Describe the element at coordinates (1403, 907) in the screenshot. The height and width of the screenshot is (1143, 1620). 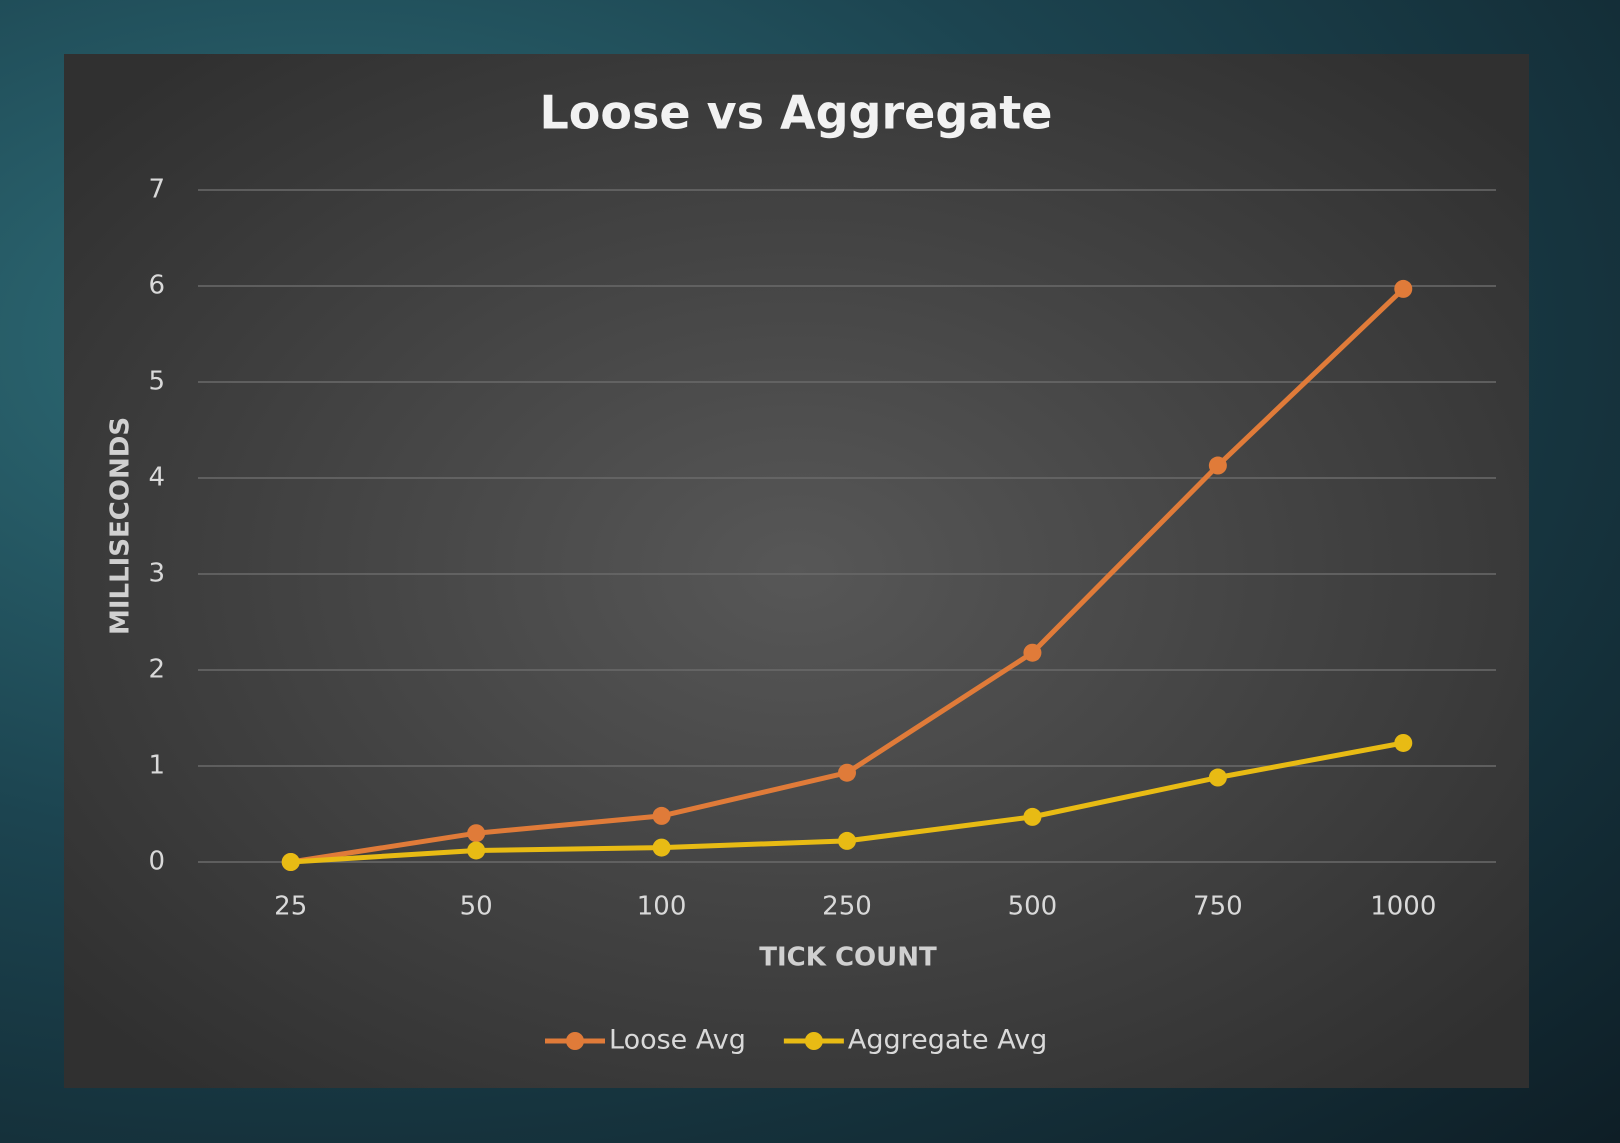
I see `x-tick-label: 1000` at that location.